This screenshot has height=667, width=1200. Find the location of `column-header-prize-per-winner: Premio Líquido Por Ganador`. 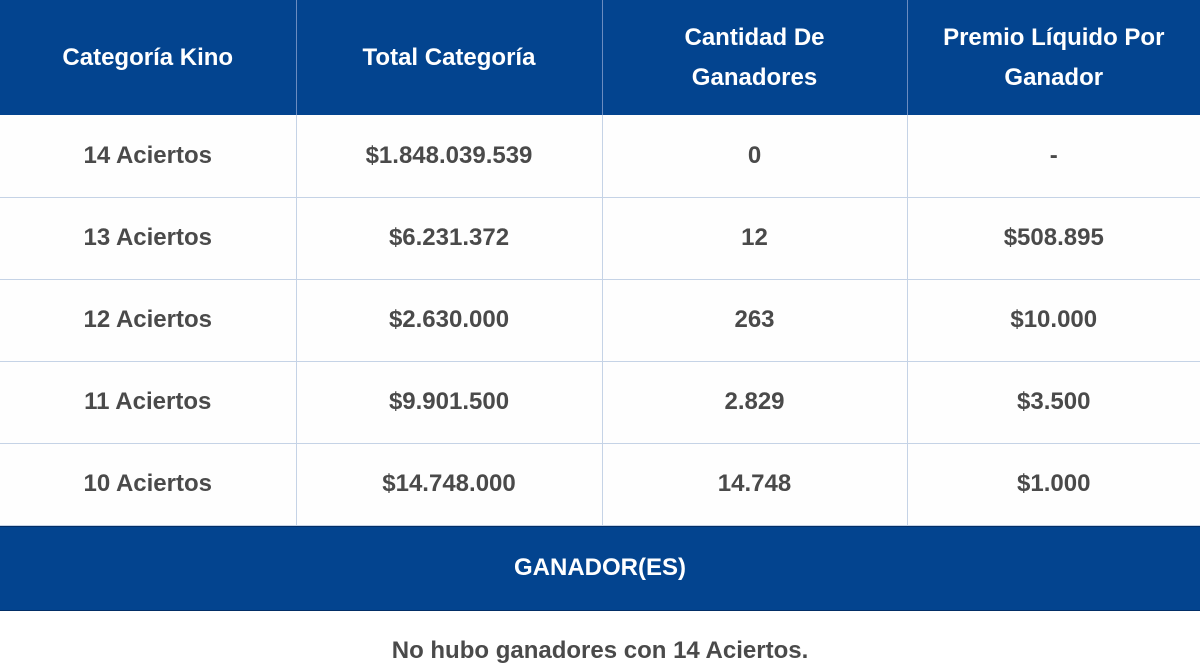

column-header-prize-per-winner: Premio Líquido Por Ganador is located at coordinates (1053, 57).